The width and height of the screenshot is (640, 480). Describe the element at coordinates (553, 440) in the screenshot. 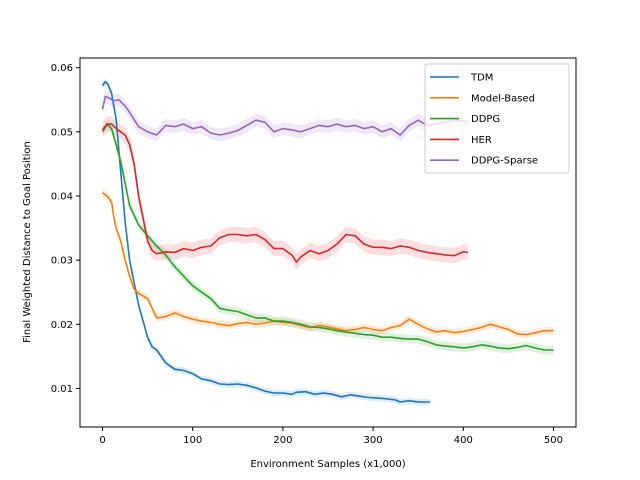

I see `x-tick-label: 500` at that location.